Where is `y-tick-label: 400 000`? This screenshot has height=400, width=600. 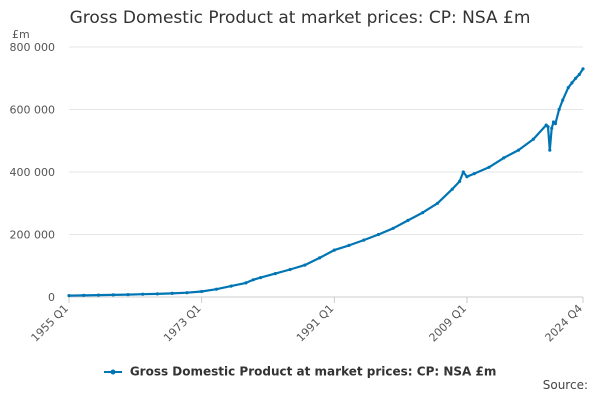 y-tick-label: 400 000 is located at coordinates (33, 172).